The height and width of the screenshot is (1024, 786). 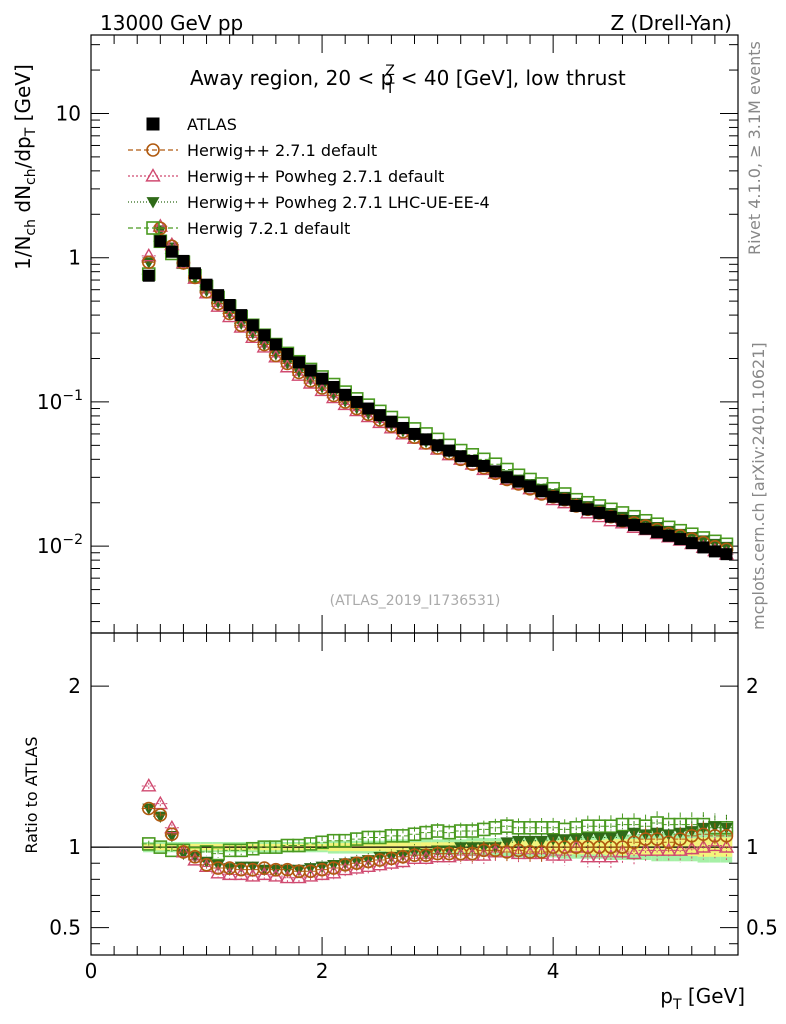 I want to click on legend-entry-herwigpp-powheg-default: Herwig++ Powheg 2.7.1 default, so click(x=286, y=176).